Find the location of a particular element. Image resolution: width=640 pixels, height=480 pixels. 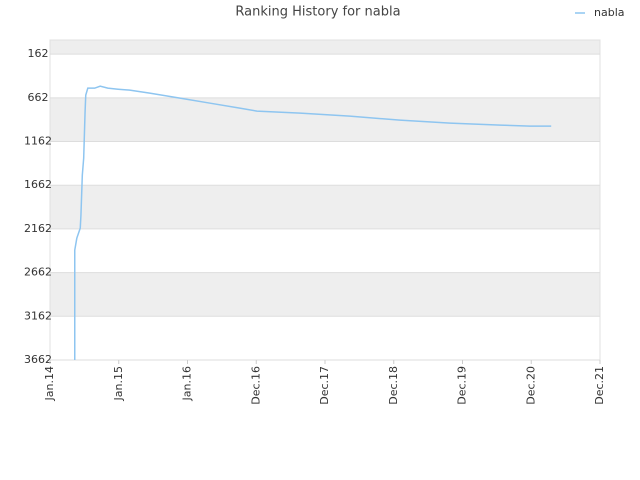

y-tick-label: 2662 is located at coordinates (38, 272).